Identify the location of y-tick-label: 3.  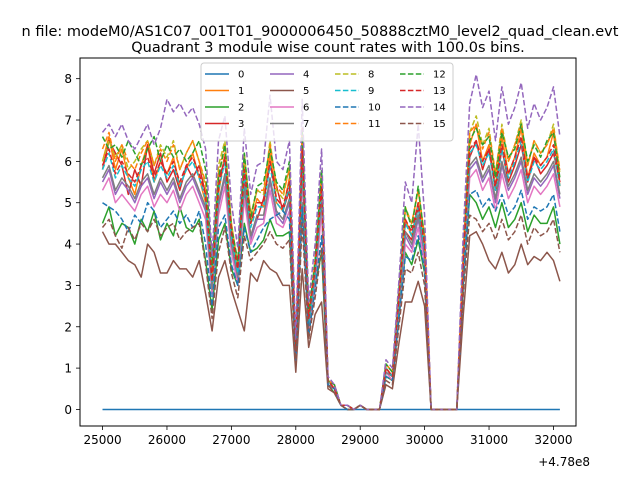
(68, 286).